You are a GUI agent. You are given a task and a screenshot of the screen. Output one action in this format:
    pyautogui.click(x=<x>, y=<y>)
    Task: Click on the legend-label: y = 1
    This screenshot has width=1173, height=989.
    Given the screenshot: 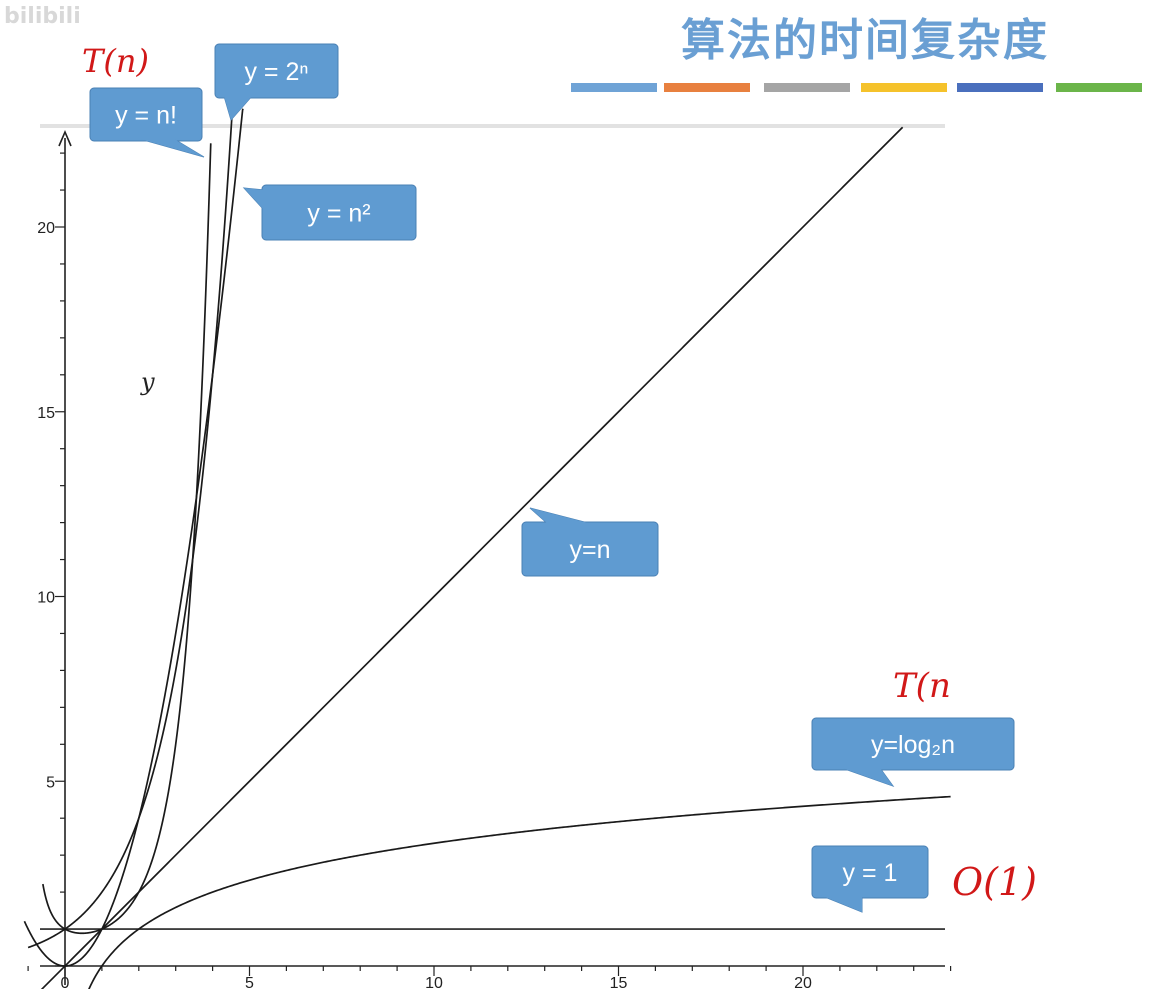 What is the action you would take?
    pyautogui.click(x=870, y=873)
    